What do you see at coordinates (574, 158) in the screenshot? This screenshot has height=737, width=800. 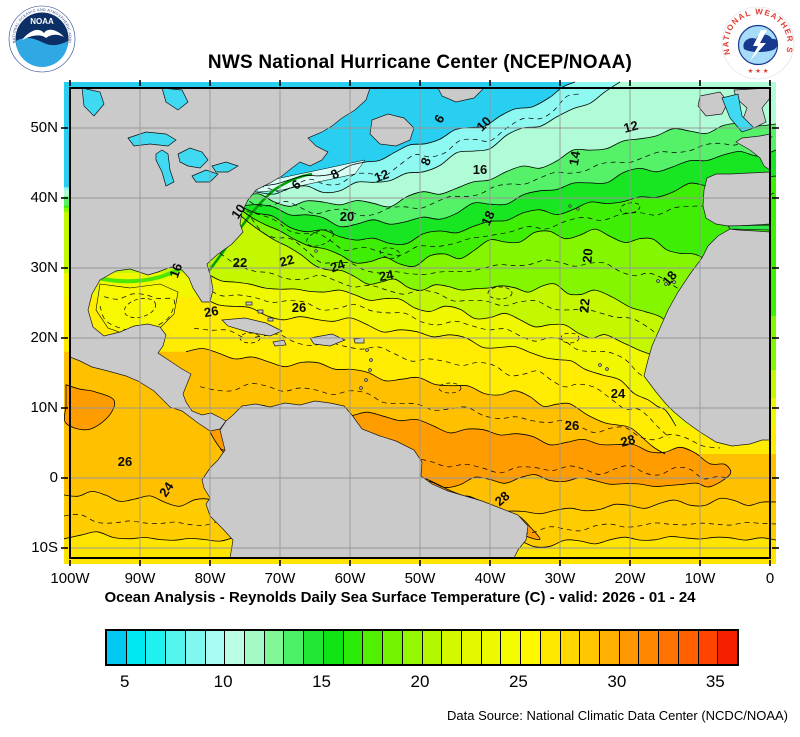 I see `contour-label: 14` at bounding box center [574, 158].